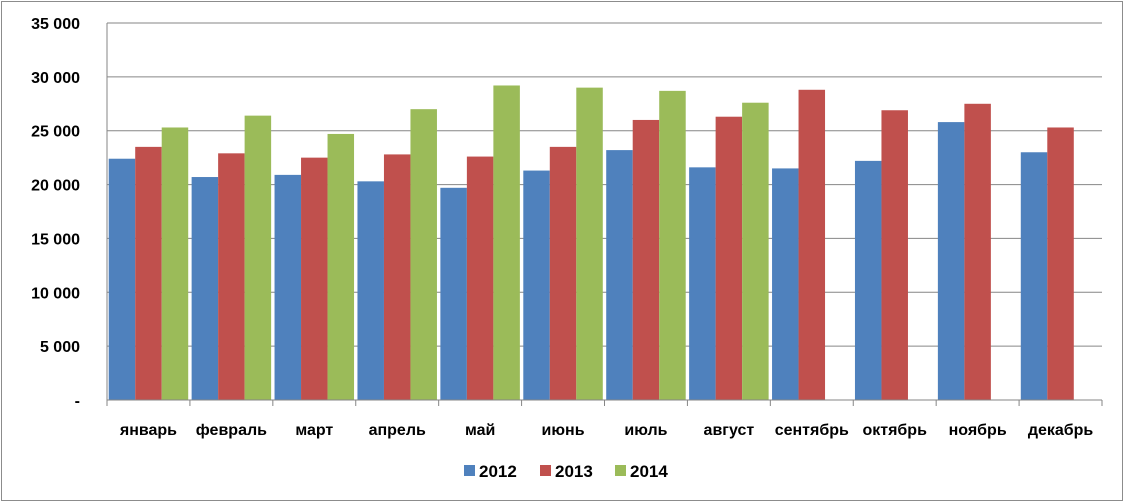 The width and height of the screenshot is (1126, 504). Describe the element at coordinates (314, 430) in the screenshot. I see `x-tick-label: март` at that location.